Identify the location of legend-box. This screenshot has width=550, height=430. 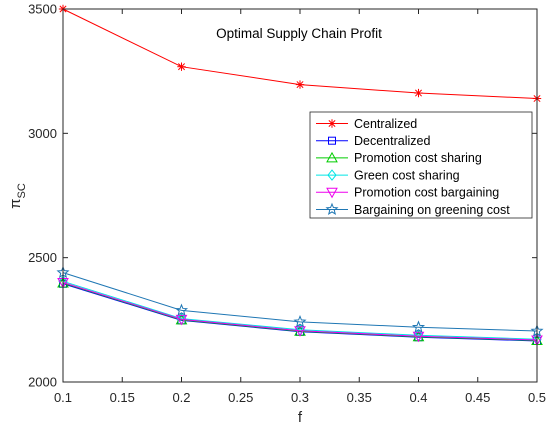
(421, 165).